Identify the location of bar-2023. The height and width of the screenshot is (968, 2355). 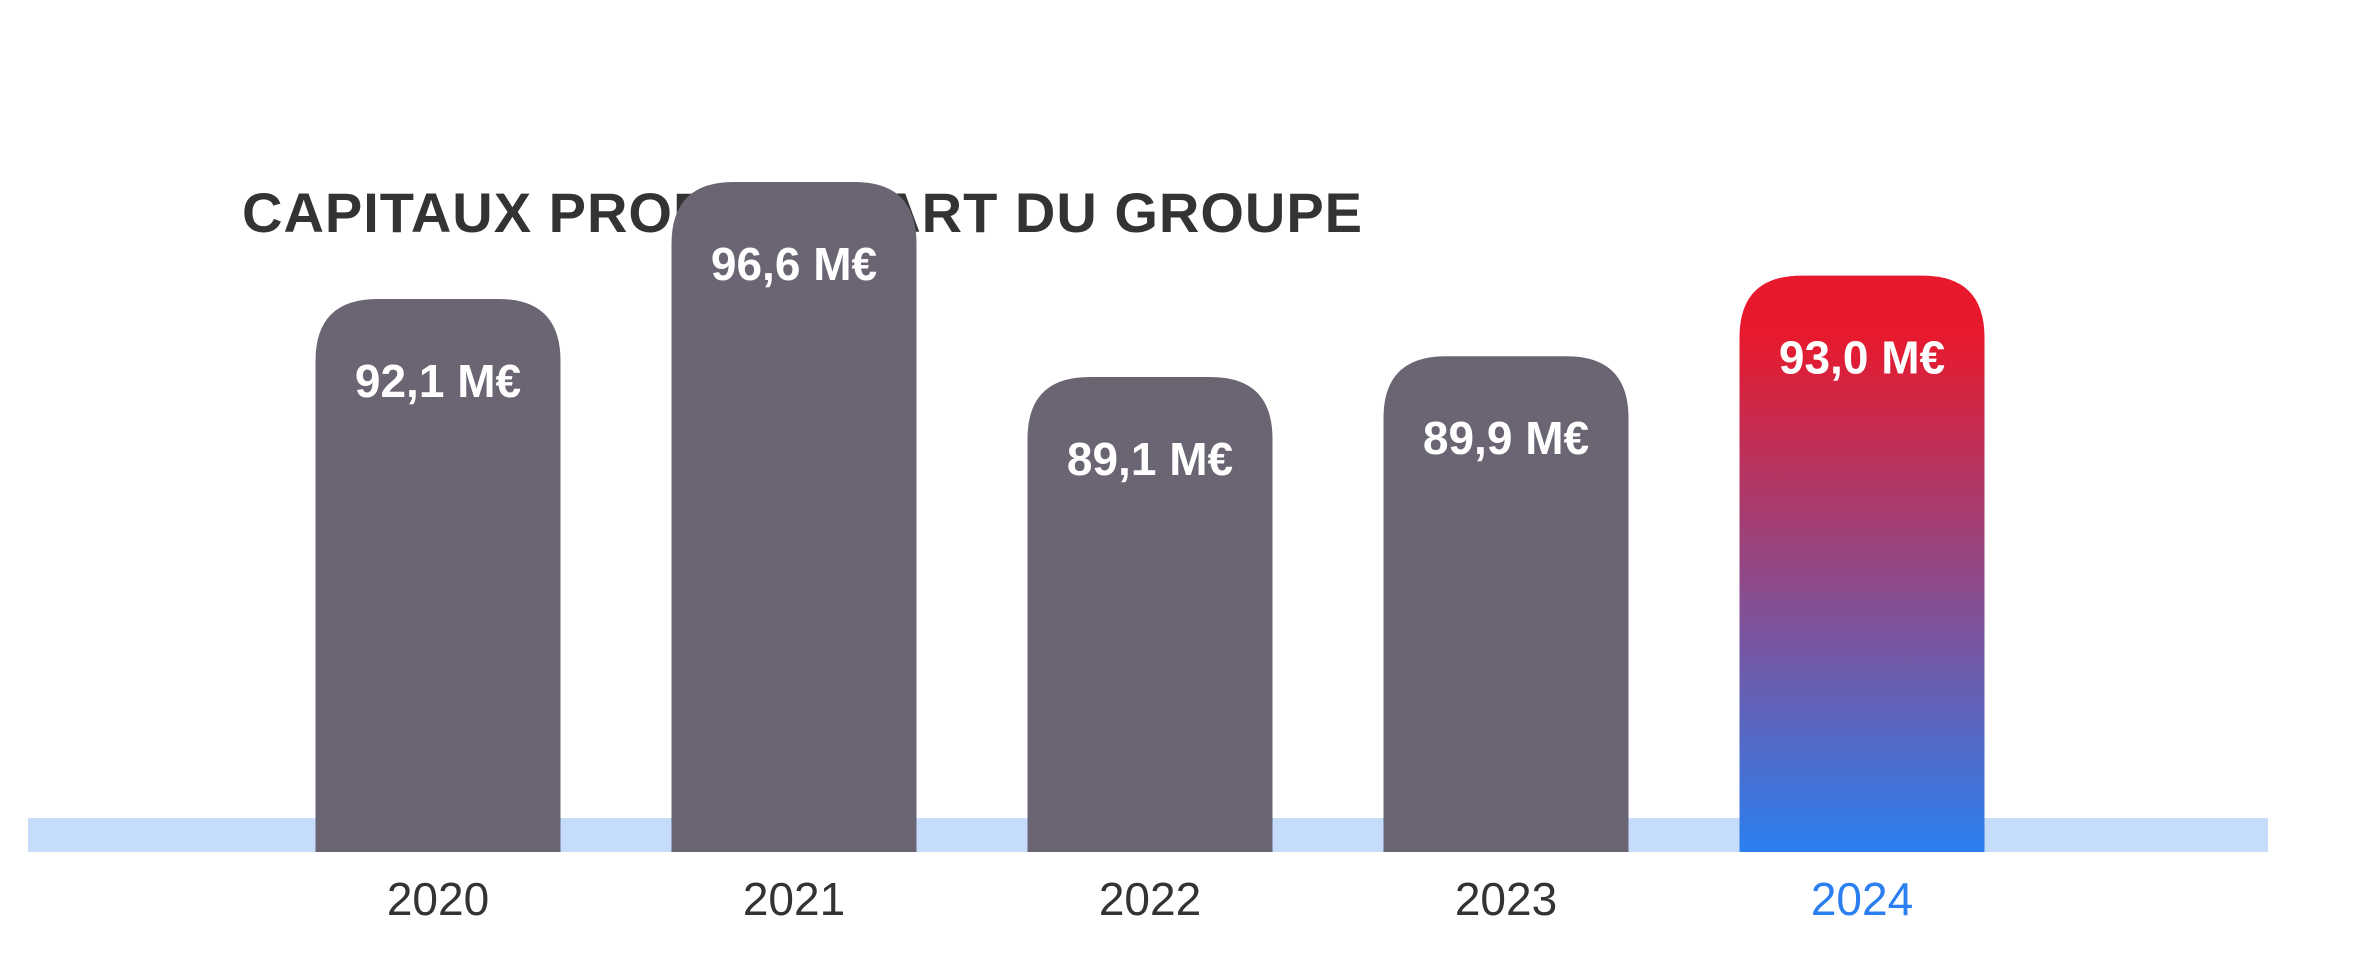
(1506, 604).